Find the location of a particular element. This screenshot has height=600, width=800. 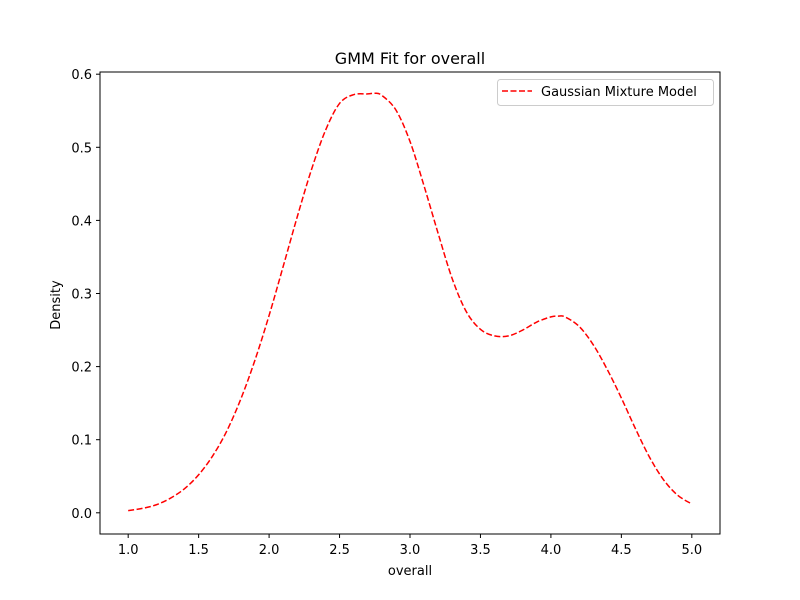

y-axis-ticks: 0.0 0.1 0.2 0.3 0.4 0.5 0.6 is located at coordinates (85, 295).